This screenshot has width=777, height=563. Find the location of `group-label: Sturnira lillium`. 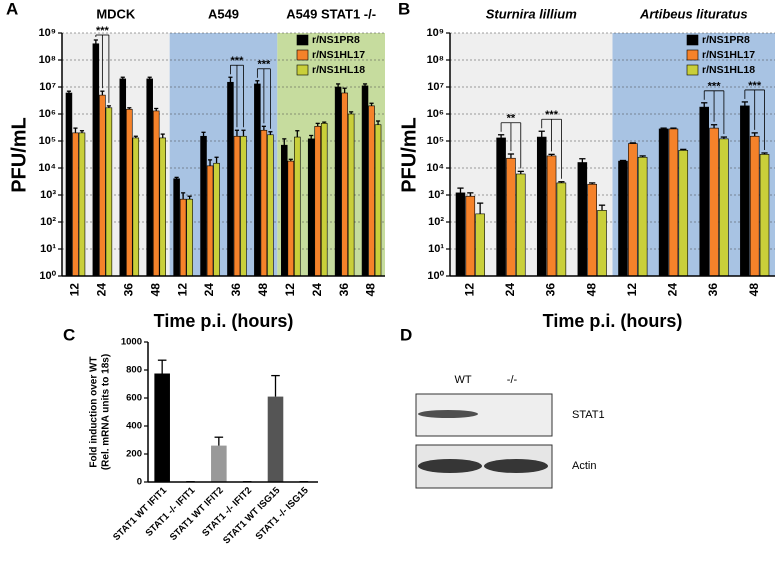

group-label: Sturnira lillium is located at coordinates (531, 13).